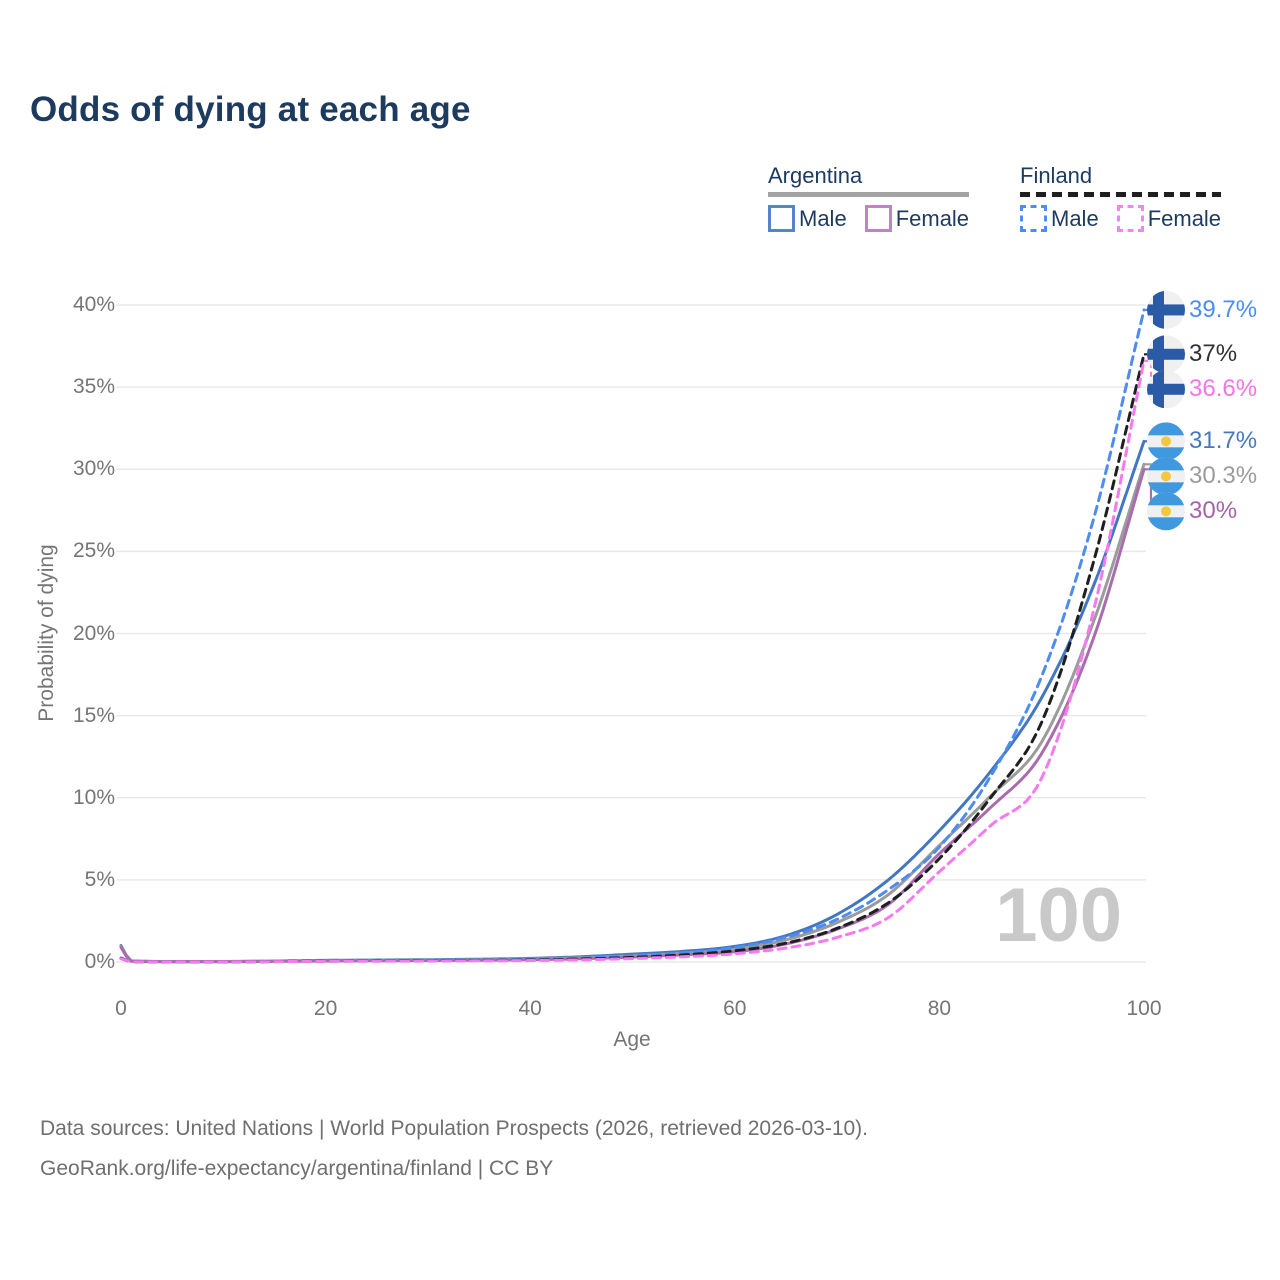  I want to click on legend-group-argentina: Argentina Male Female, so click(869, 197).